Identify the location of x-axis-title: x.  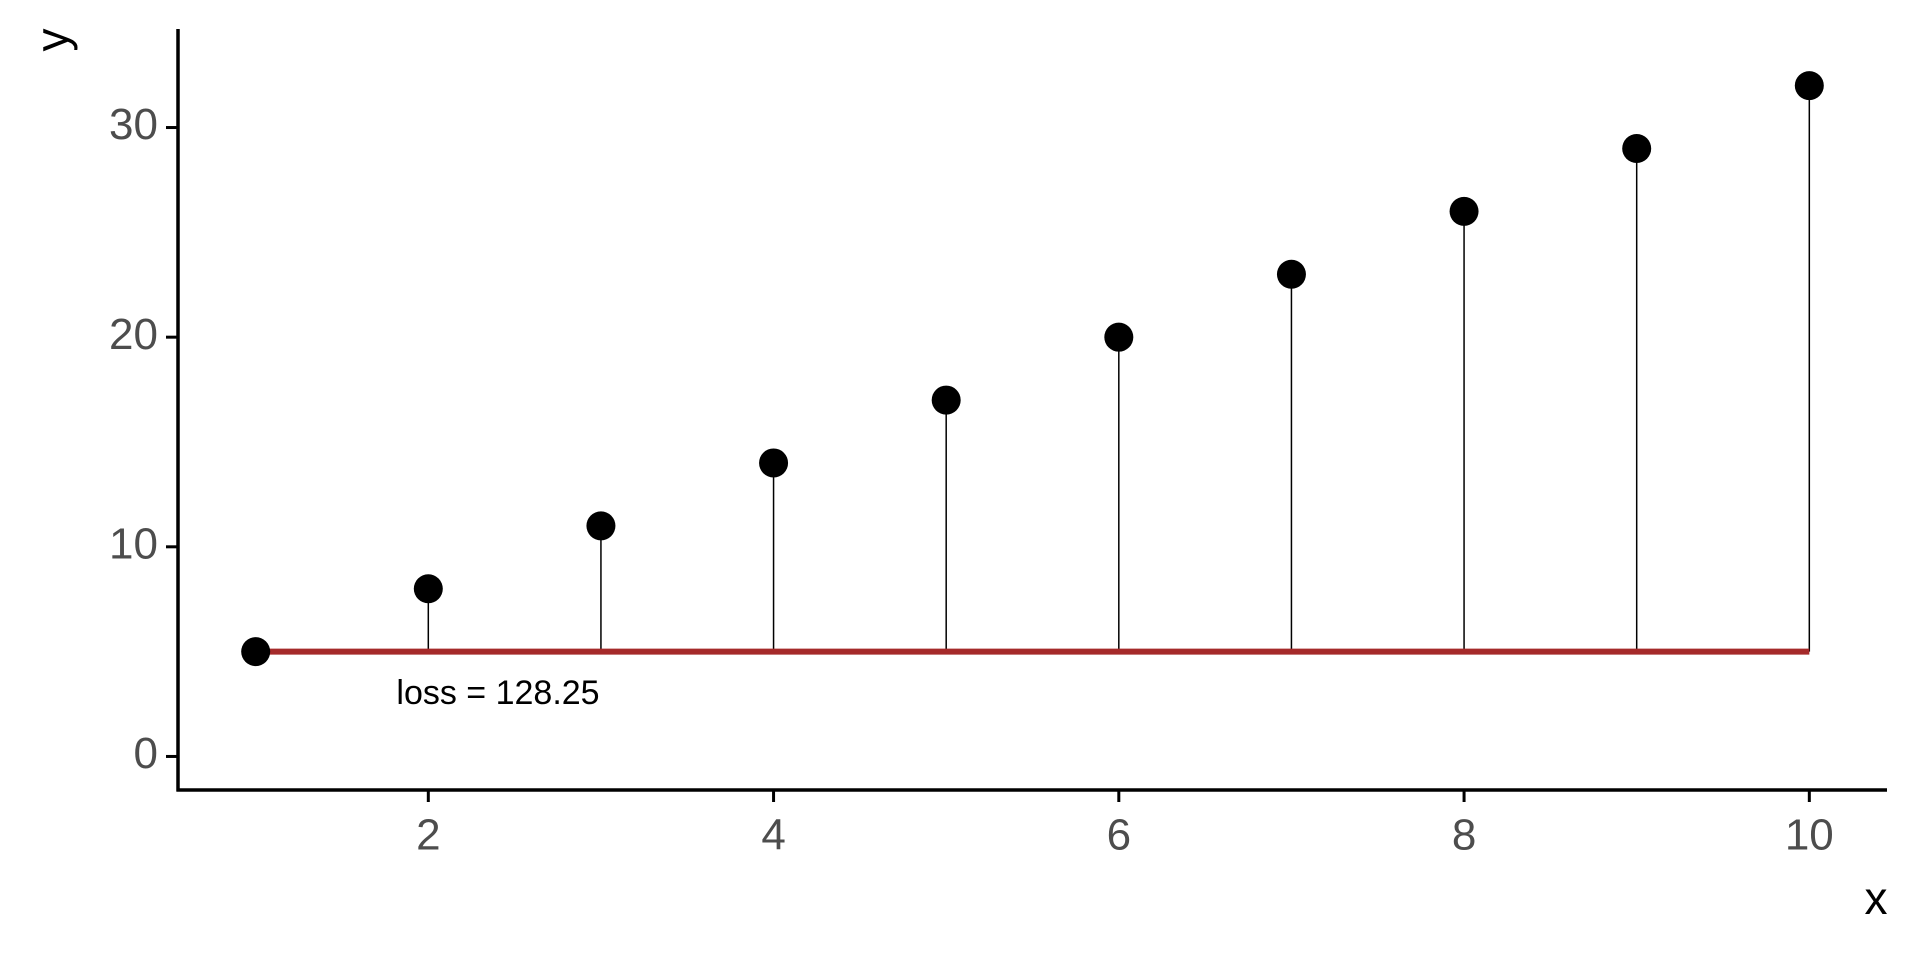
(1876, 898).